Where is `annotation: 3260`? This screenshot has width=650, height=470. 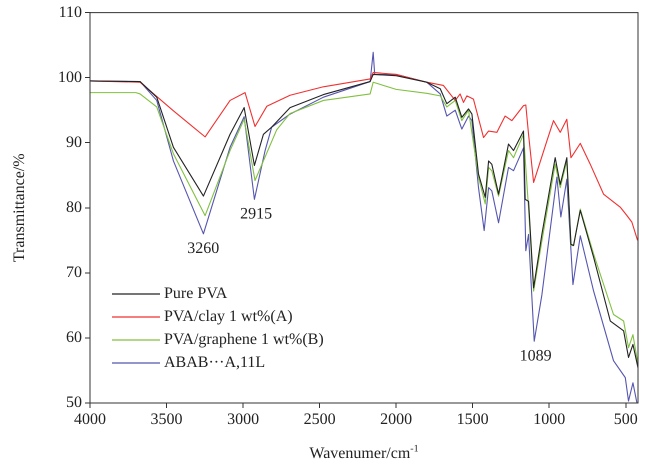 annotation: 3260 is located at coordinates (203, 249).